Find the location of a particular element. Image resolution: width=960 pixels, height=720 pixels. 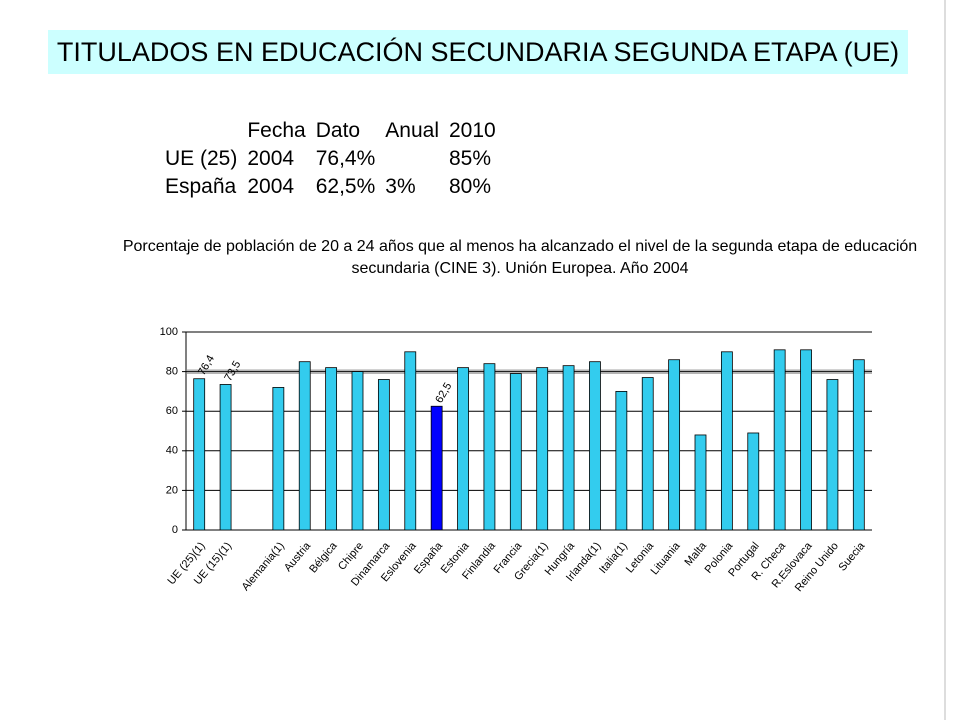

table-row: UE (25) 2004 76,4% 85% is located at coordinates (335, 159).